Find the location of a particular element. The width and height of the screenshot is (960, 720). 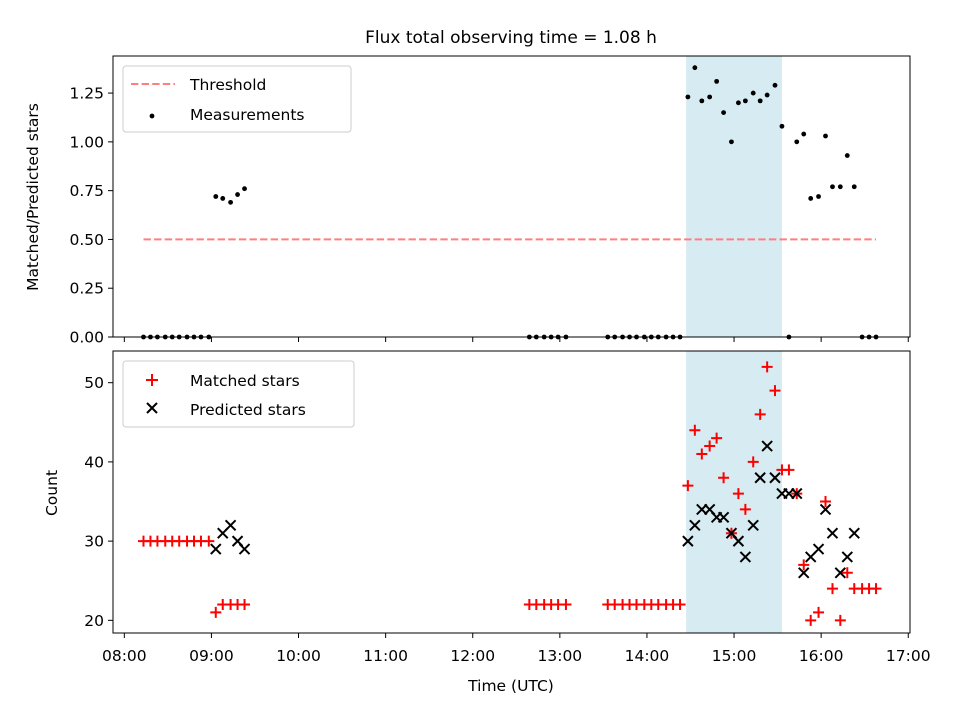

top-y-ticks: 0.00 0.25 0.50 0.75 1.00 1.25 is located at coordinates (91, 216).